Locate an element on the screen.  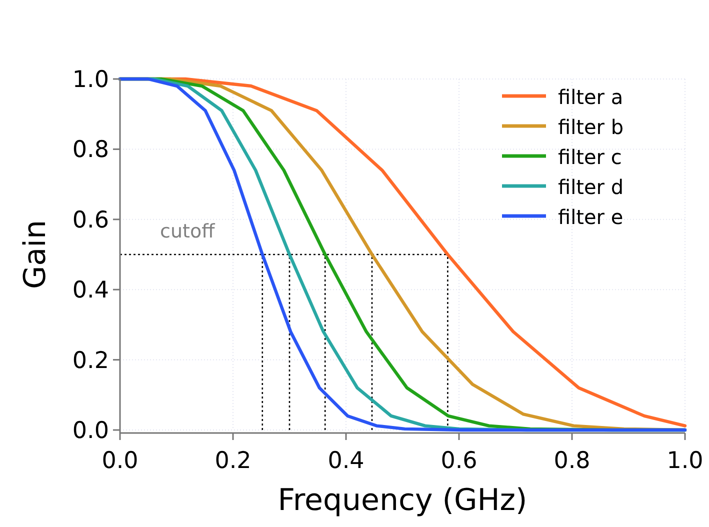
legend-label: filter b is located at coordinates (591, 127).